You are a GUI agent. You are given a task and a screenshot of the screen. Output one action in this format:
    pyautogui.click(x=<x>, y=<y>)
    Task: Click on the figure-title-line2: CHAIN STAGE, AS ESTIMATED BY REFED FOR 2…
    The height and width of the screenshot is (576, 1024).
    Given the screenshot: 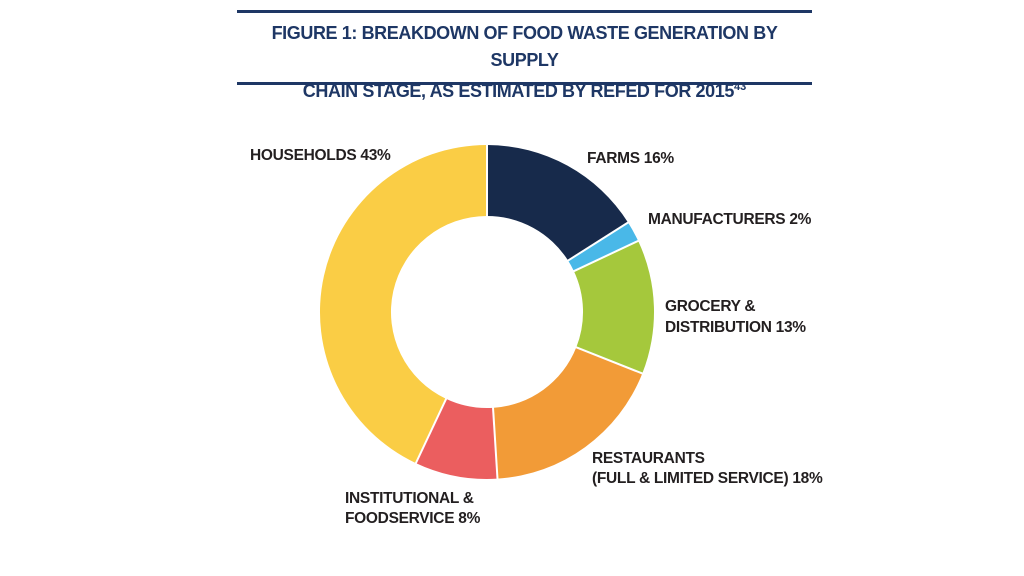 What is the action you would take?
    pyautogui.click(x=524, y=89)
    